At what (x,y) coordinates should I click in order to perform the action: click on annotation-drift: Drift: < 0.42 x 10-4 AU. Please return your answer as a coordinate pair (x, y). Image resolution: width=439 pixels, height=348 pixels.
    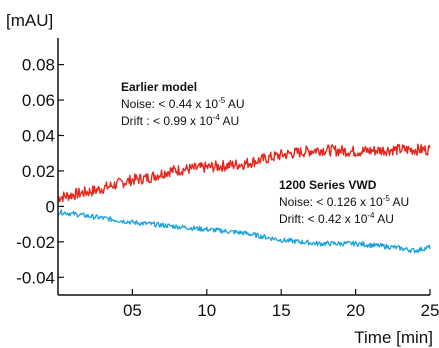
    Looking at the image, I should click on (336, 218).